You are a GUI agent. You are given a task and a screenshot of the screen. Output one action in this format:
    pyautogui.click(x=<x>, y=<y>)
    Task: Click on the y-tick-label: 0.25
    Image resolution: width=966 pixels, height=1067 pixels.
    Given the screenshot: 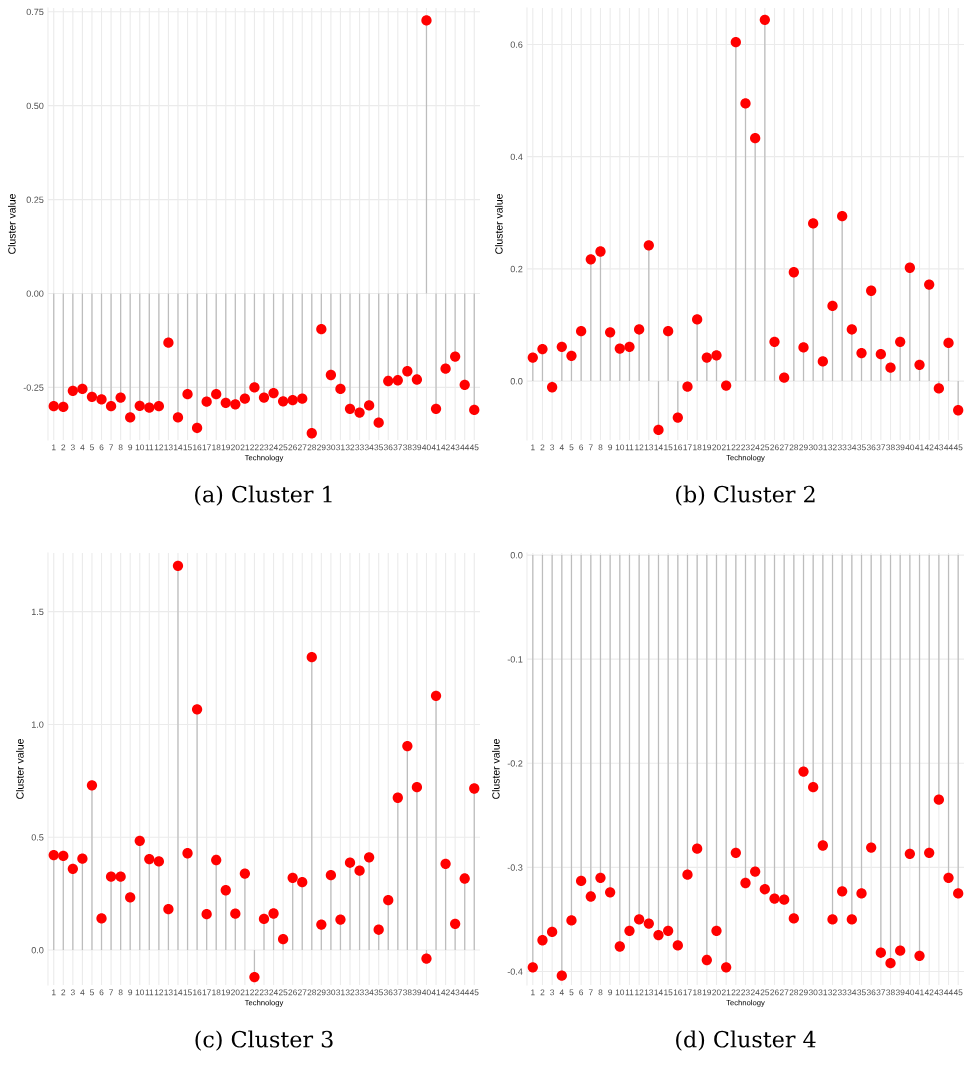 What is the action you would take?
    pyautogui.click(x=35, y=199)
    